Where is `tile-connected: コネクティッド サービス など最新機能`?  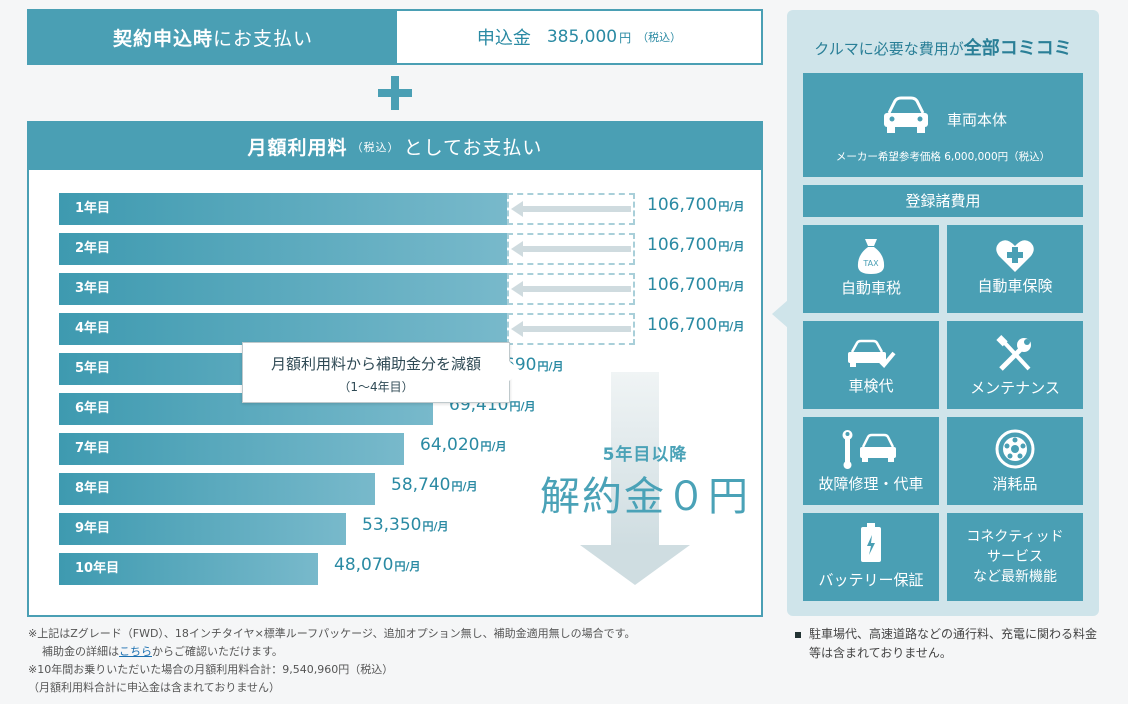
tile-connected: コネクティッド サービス など最新機能 is located at coordinates (1015, 557).